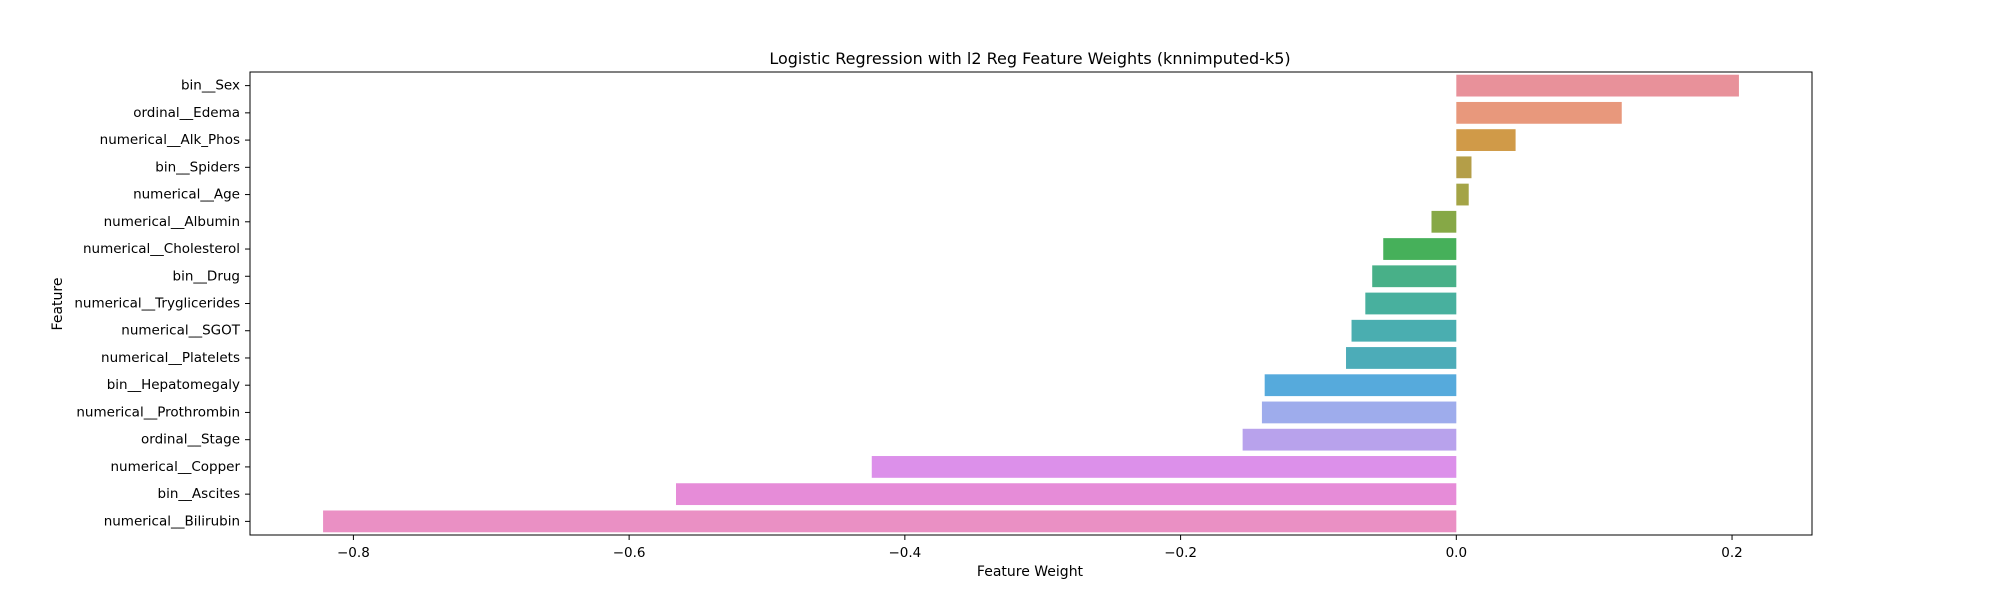 Image resolution: width=2000 pixels, height=600 pixels. I want to click on y-axis-label: Feature, so click(58, 304).